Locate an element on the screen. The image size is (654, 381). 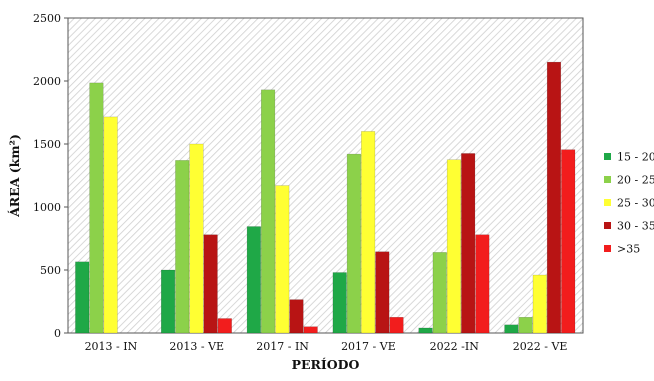
y-axis-title: ÁREA (km²) is located at coordinates (14, 176).